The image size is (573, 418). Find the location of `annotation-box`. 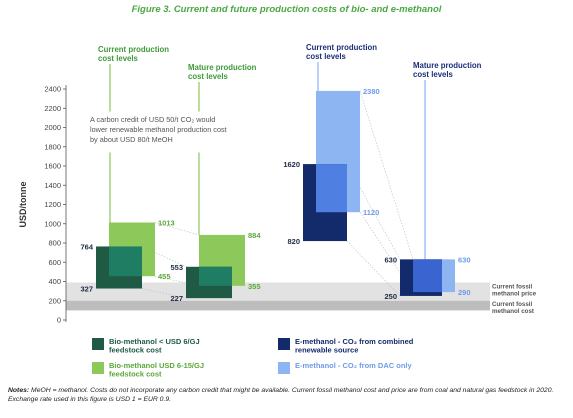

annotation-box is located at coordinates (189, 132).